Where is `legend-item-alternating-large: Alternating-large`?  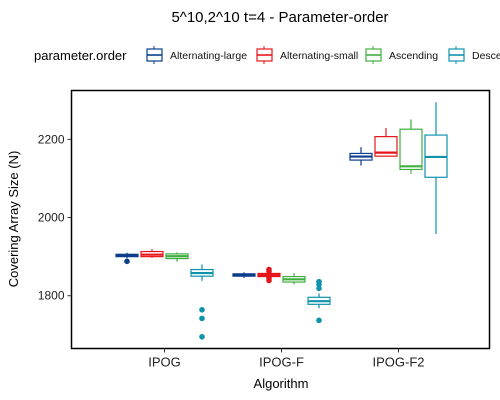
legend-item-alternating-large: Alternating-large is located at coordinates (196, 55).